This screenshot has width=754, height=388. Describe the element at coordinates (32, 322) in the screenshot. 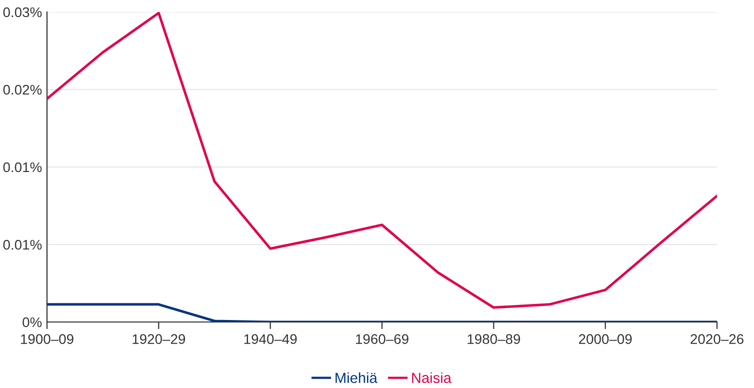

I see `y-tick-label: 0%` at that location.